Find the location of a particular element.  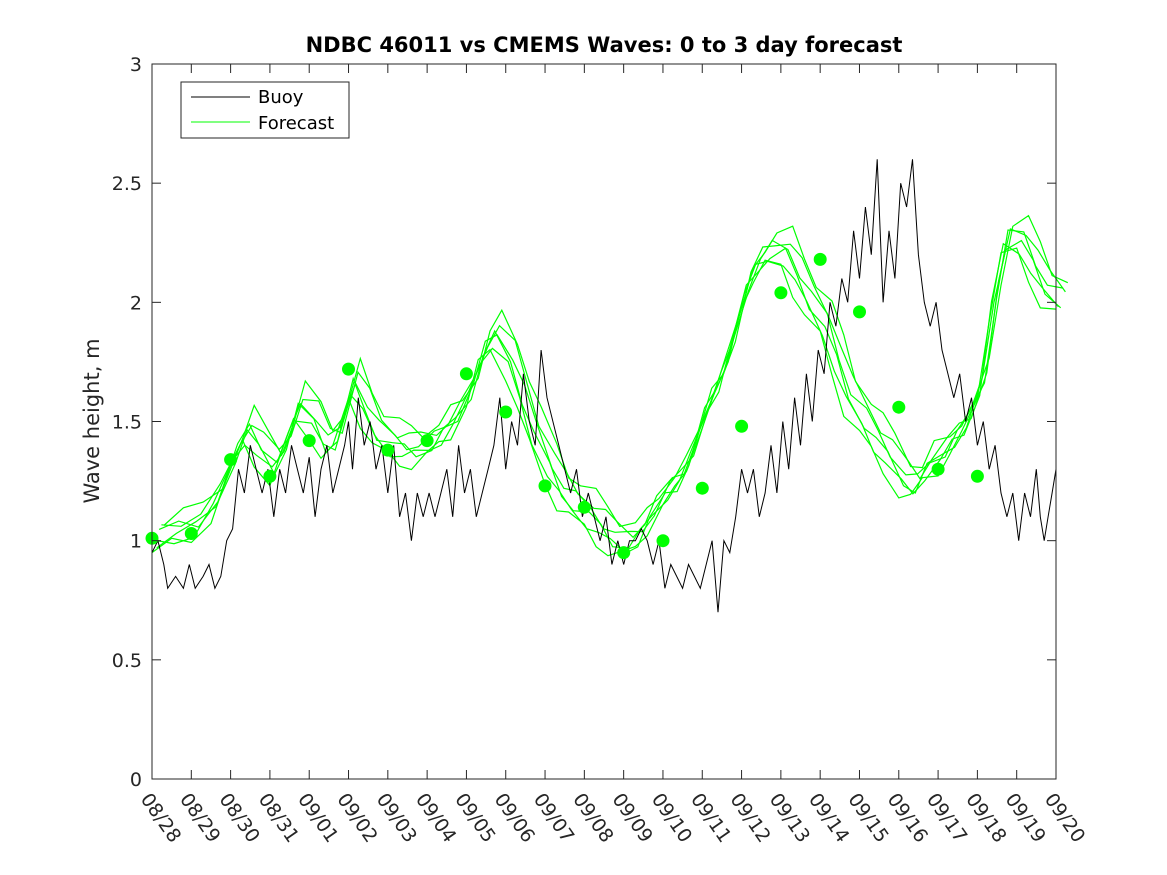

y-tick-label-0: 0 is located at coordinates (136, 780).